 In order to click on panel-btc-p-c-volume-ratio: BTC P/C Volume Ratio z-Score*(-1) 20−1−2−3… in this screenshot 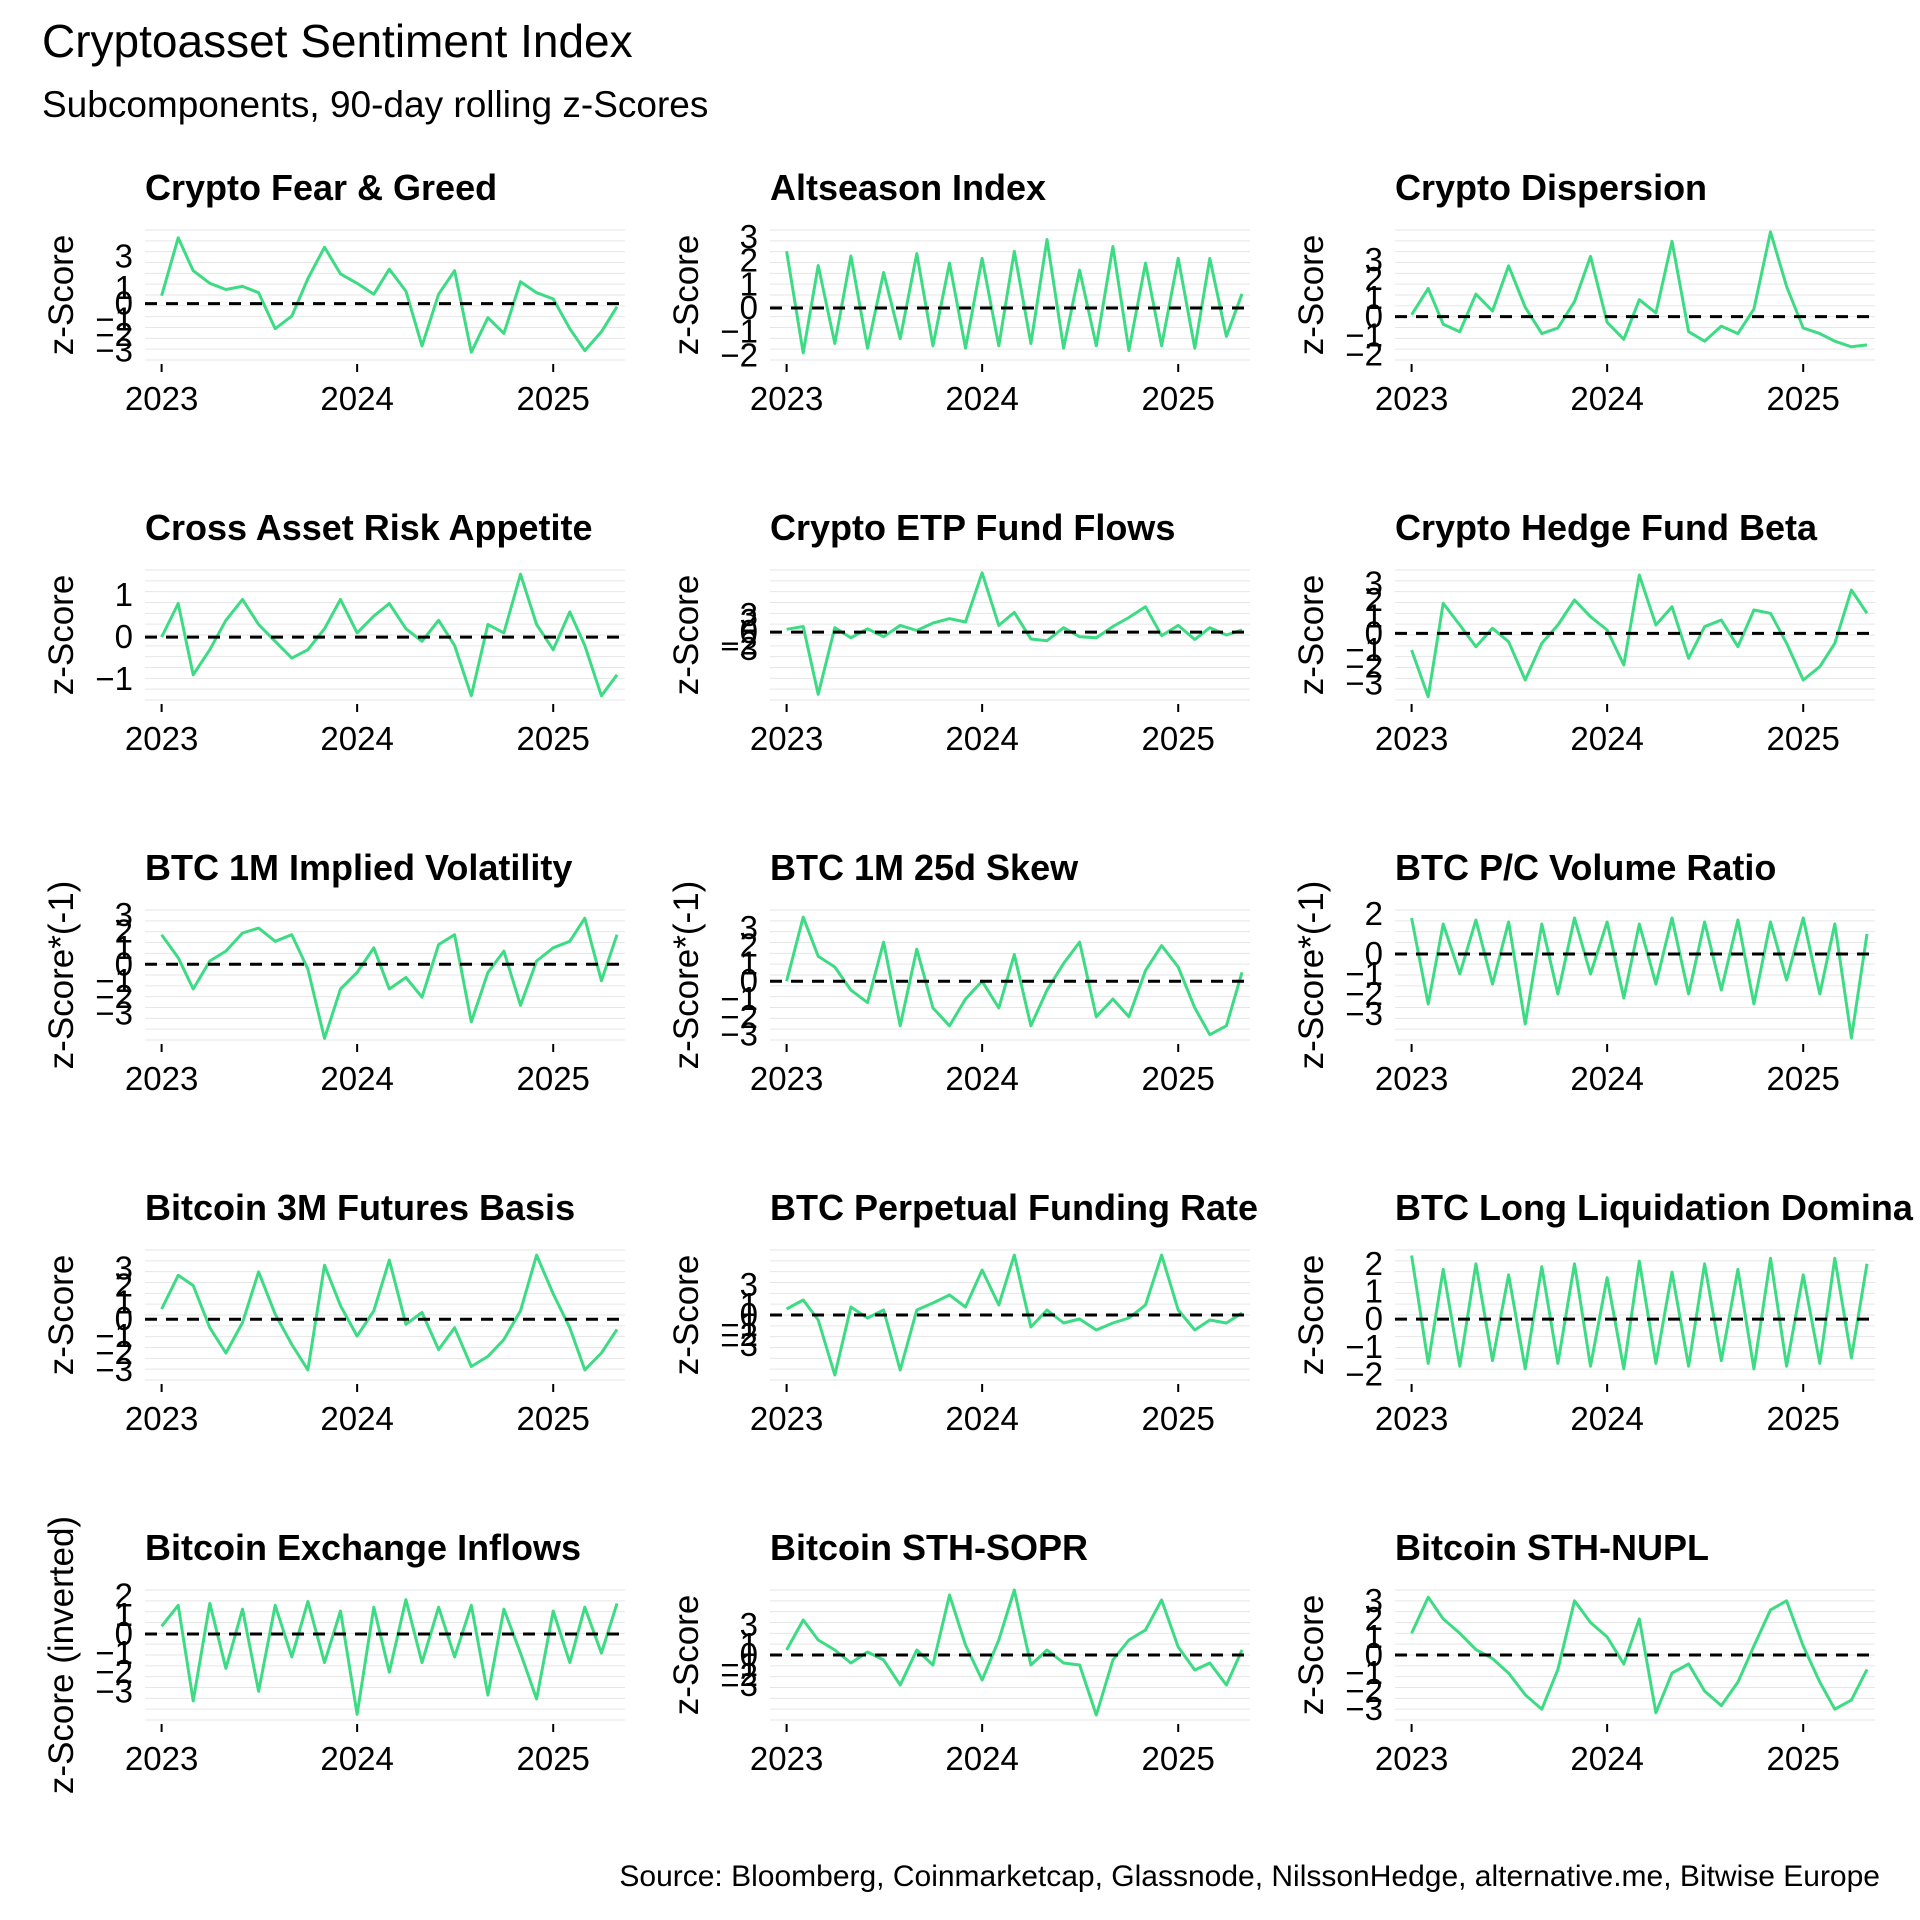, I will do `click(1583, 972)`.